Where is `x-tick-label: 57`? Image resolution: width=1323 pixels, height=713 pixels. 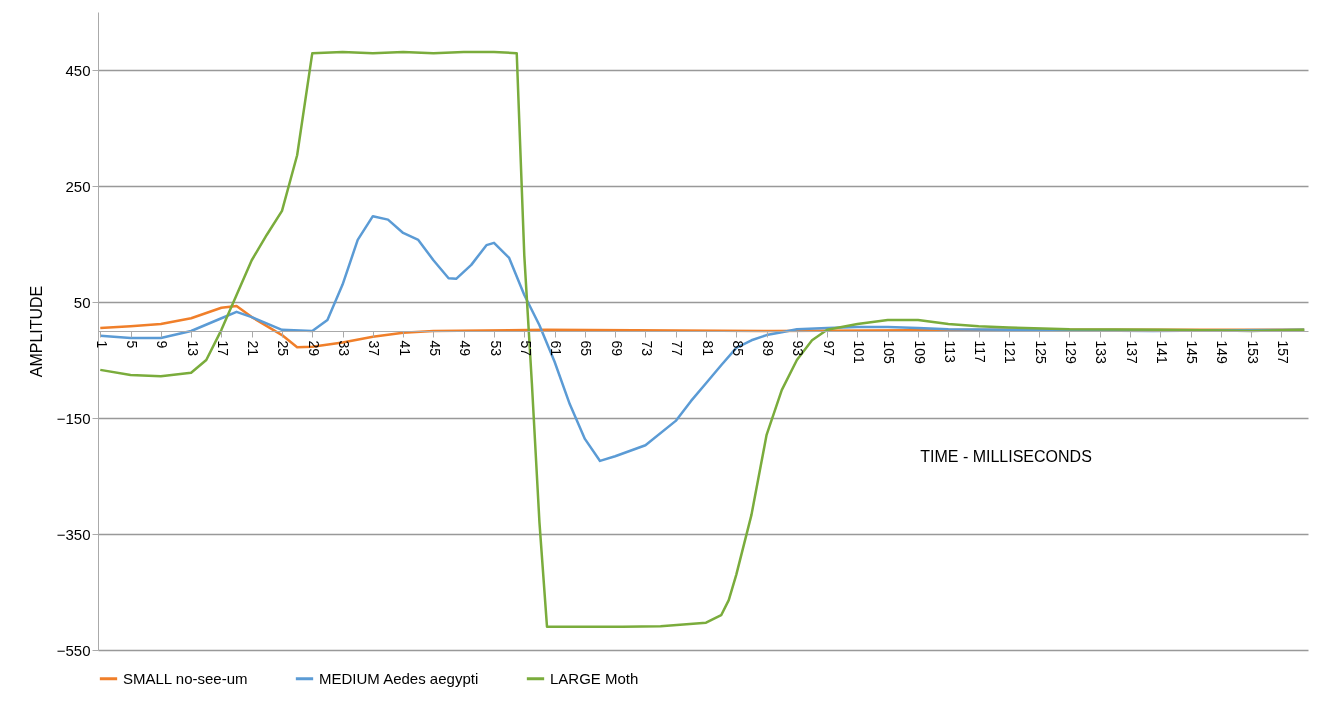 x-tick-label: 57 is located at coordinates (525, 348).